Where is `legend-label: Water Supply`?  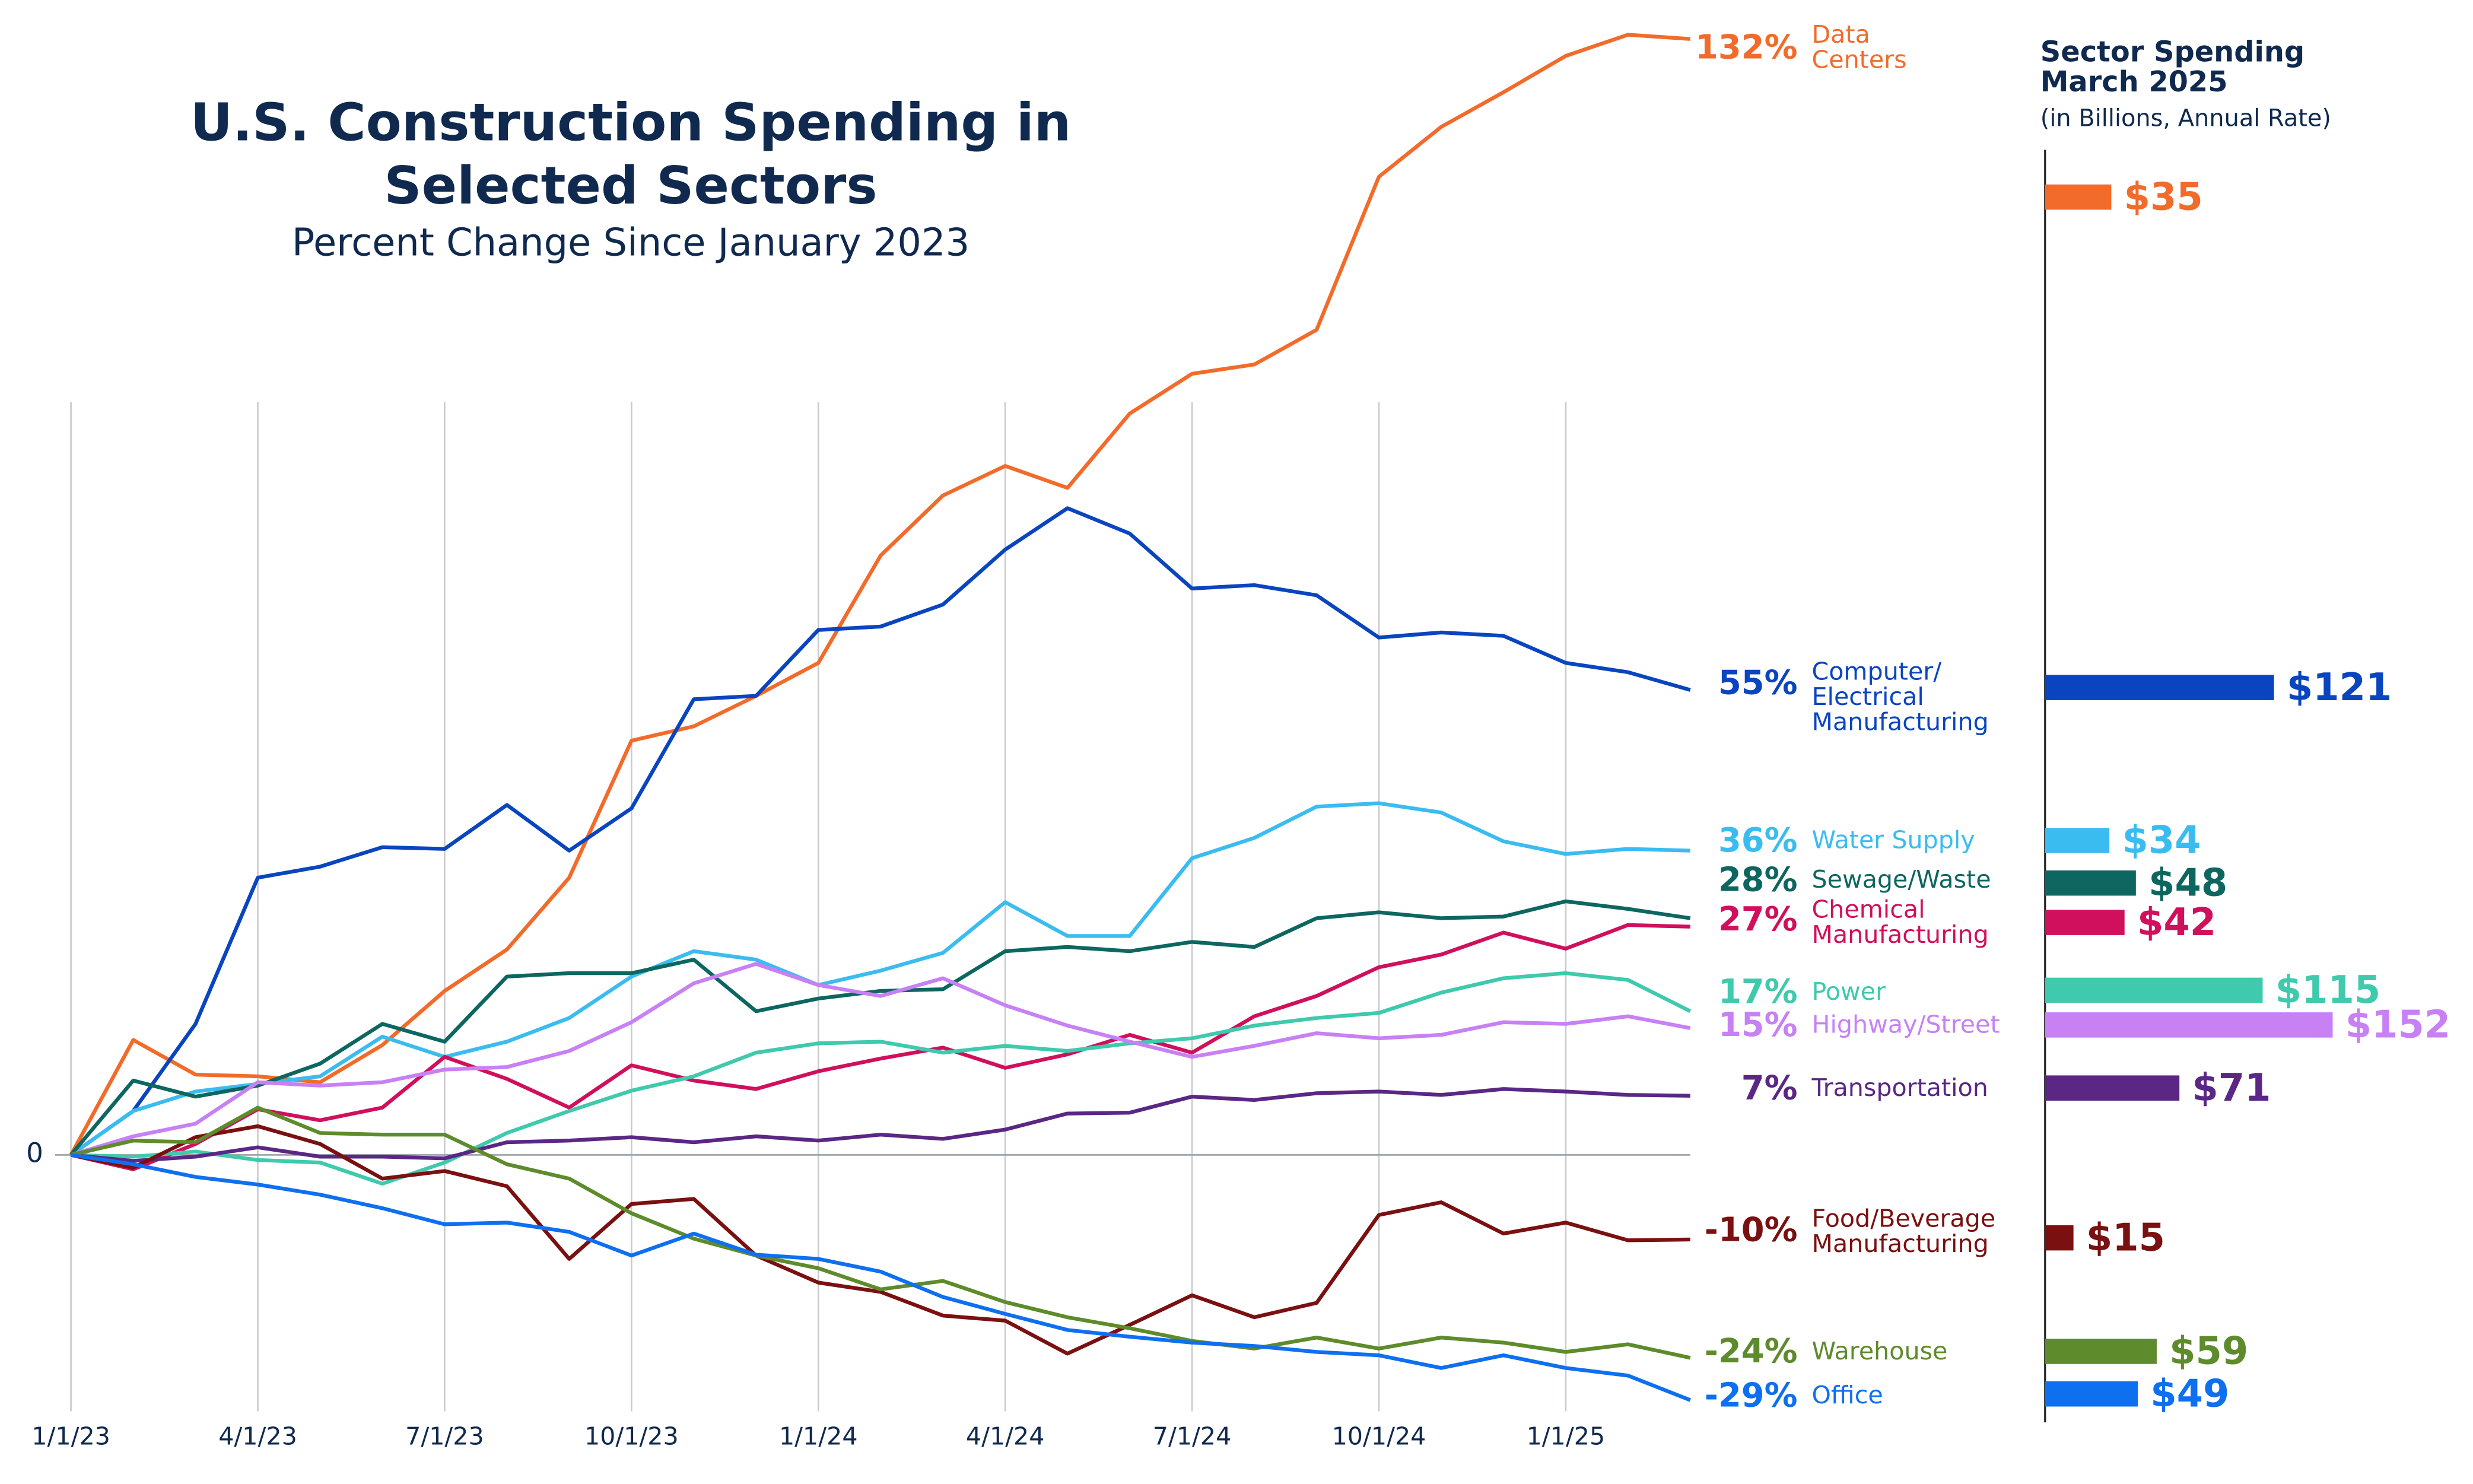 legend-label: Water Supply is located at coordinates (1893, 840).